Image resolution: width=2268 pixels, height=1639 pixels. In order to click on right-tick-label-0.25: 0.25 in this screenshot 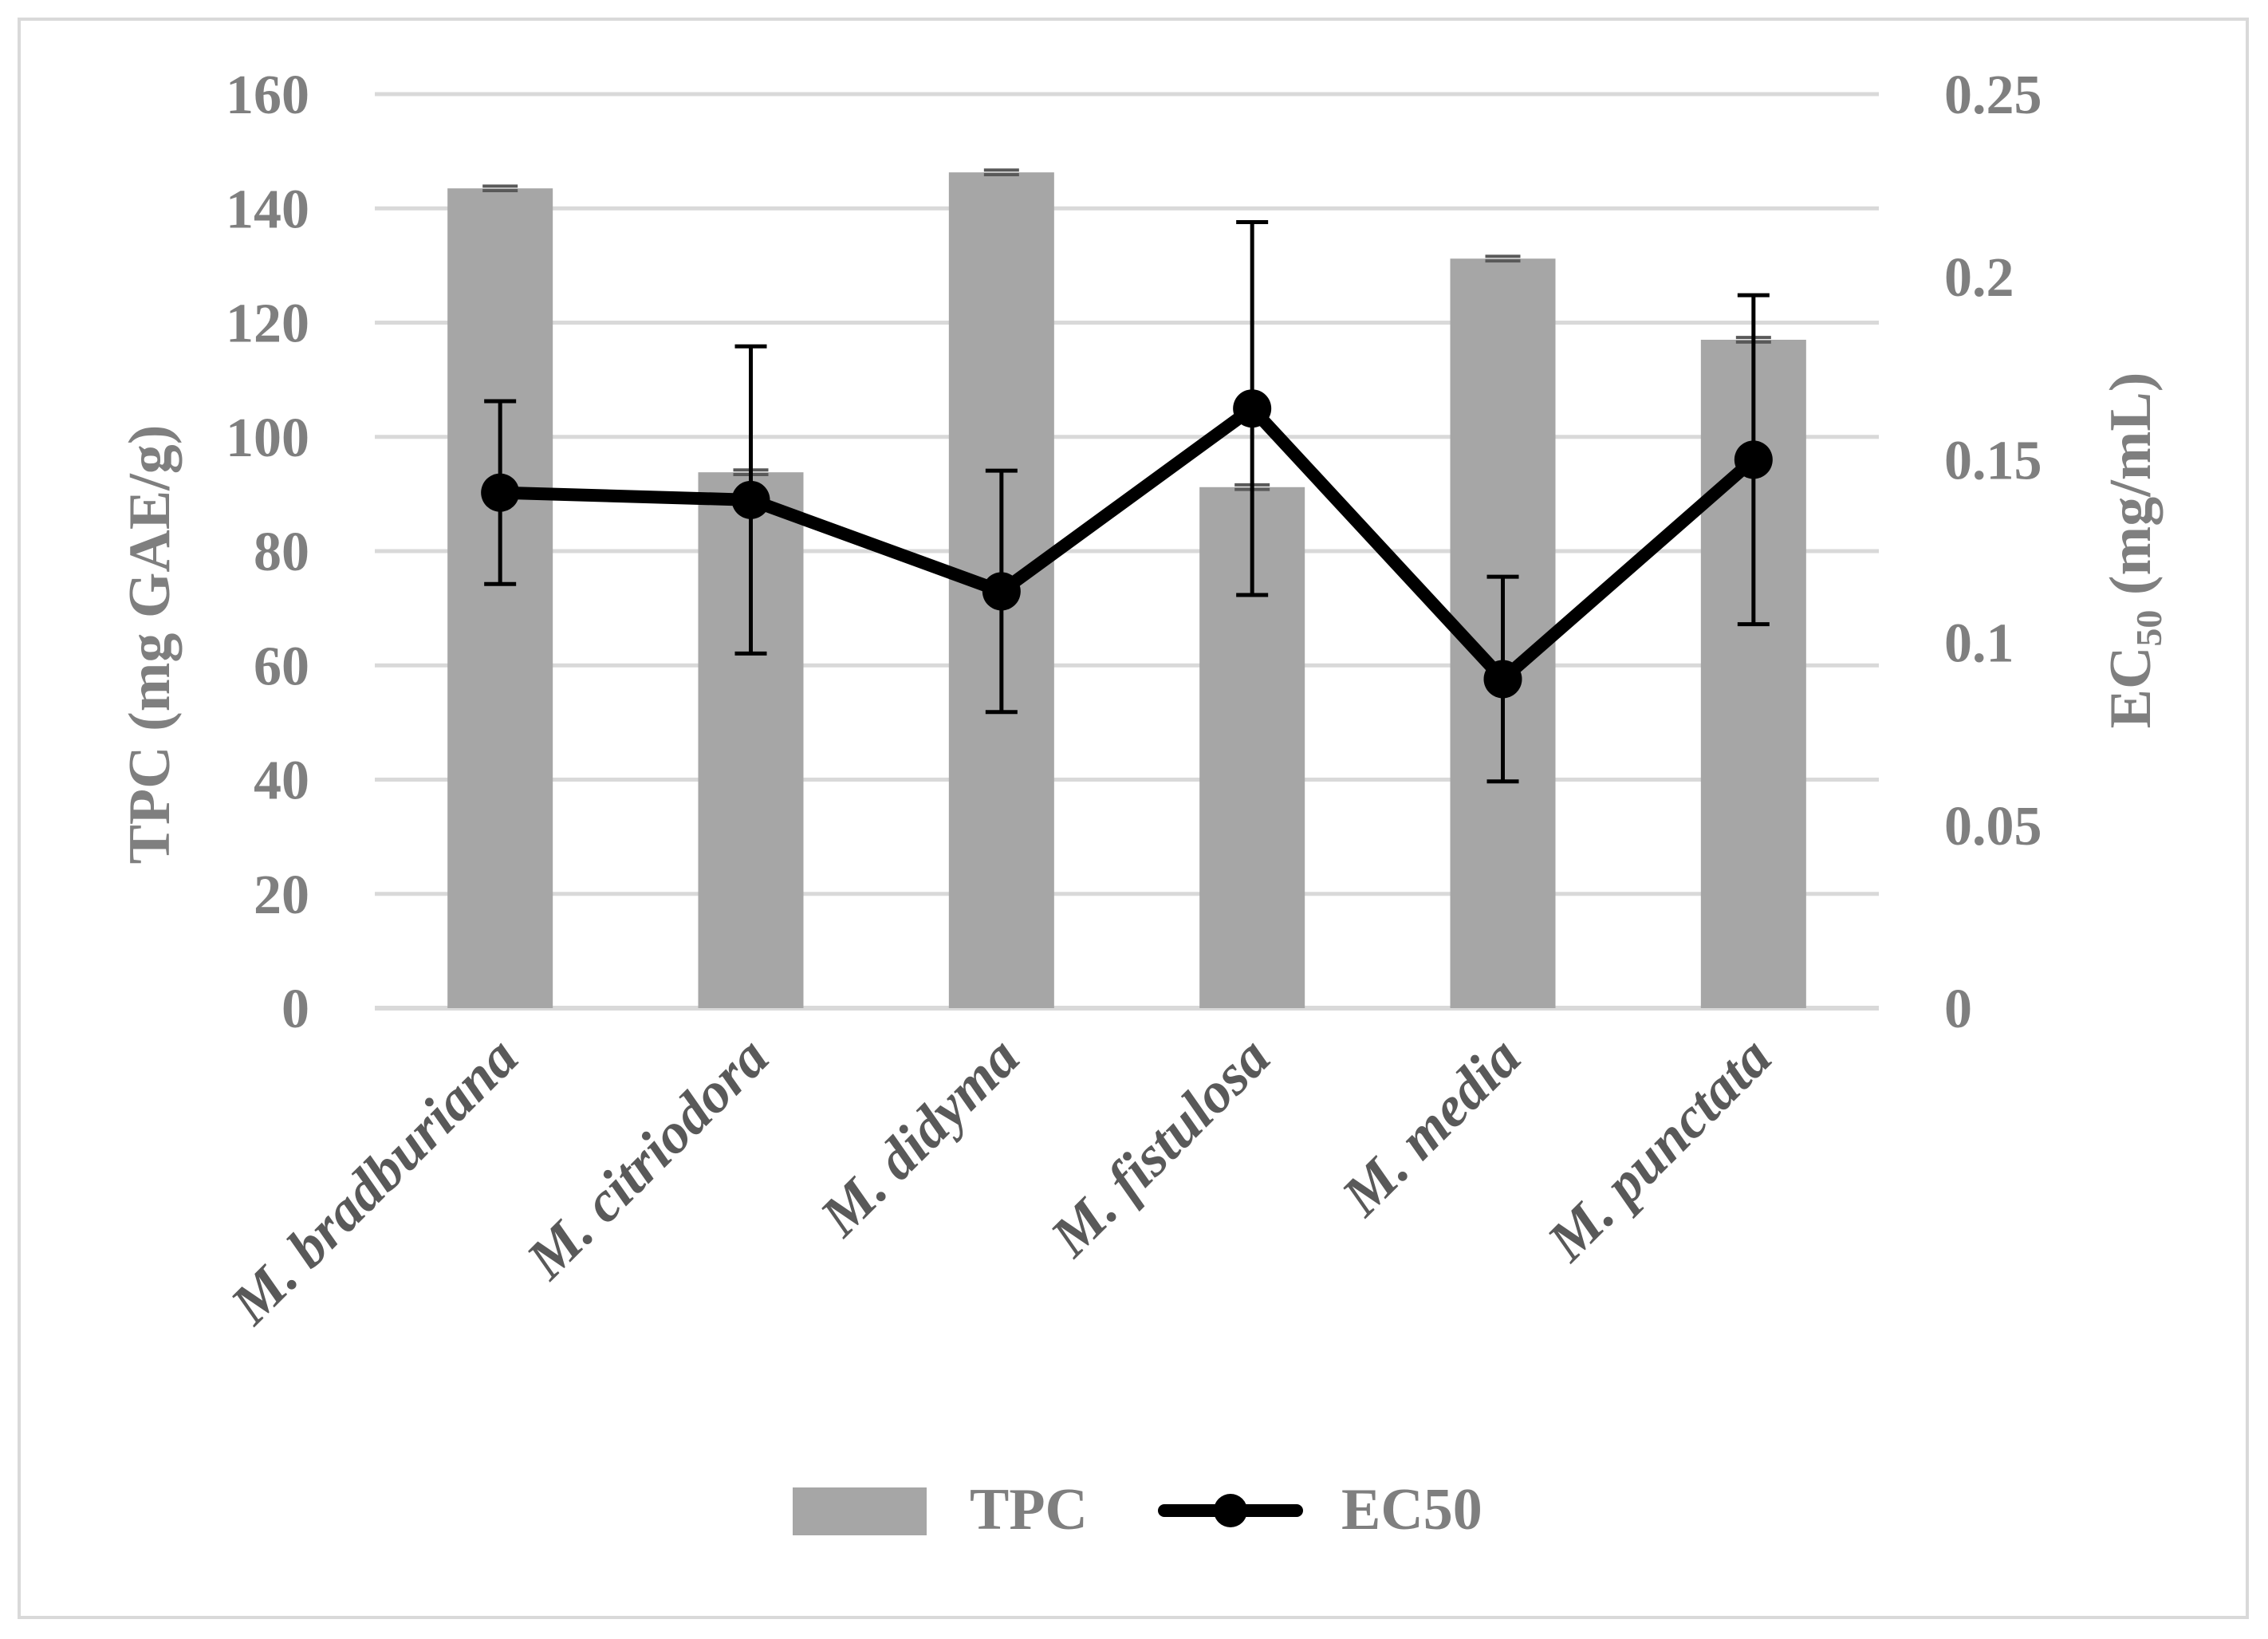, I will do `click(1993, 96)`.